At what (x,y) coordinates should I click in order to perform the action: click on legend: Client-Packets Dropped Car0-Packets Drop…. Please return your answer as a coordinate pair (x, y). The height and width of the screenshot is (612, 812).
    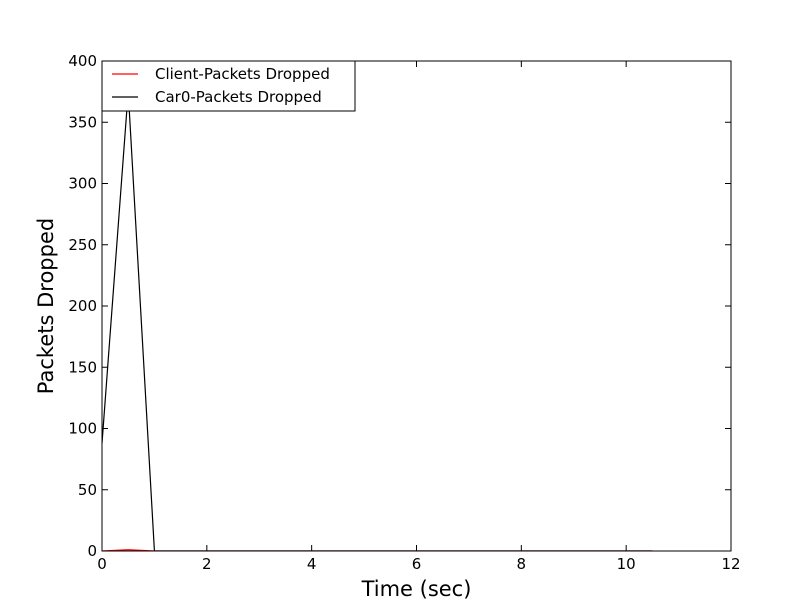
    Looking at the image, I should click on (228, 86).